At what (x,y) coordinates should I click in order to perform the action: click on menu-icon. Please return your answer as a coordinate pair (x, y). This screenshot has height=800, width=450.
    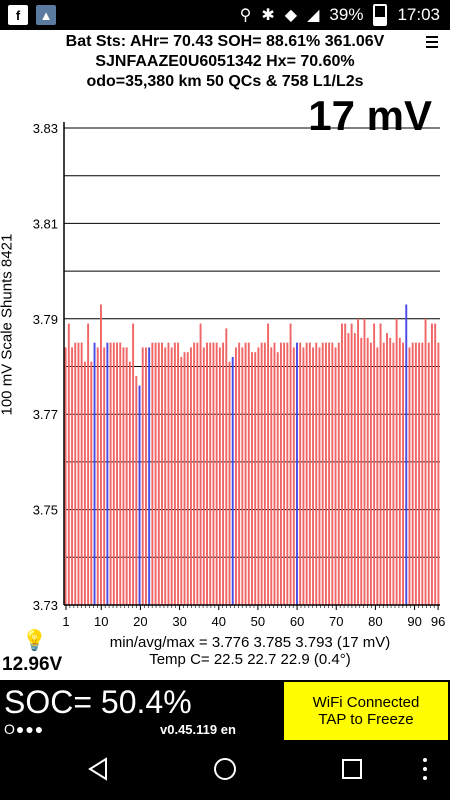
    Looking at the image, I should click on (432, 43).